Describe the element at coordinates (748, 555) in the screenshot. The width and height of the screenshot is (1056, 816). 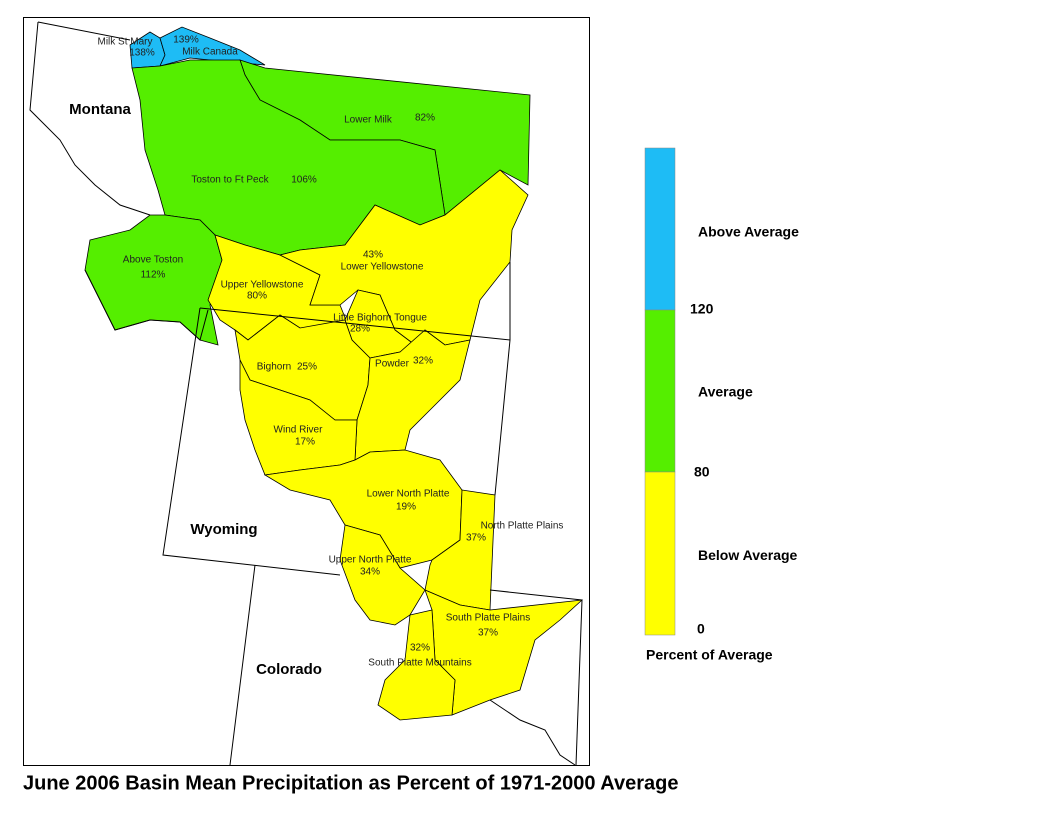
I see `legend-class-label: Below Average` at that location.